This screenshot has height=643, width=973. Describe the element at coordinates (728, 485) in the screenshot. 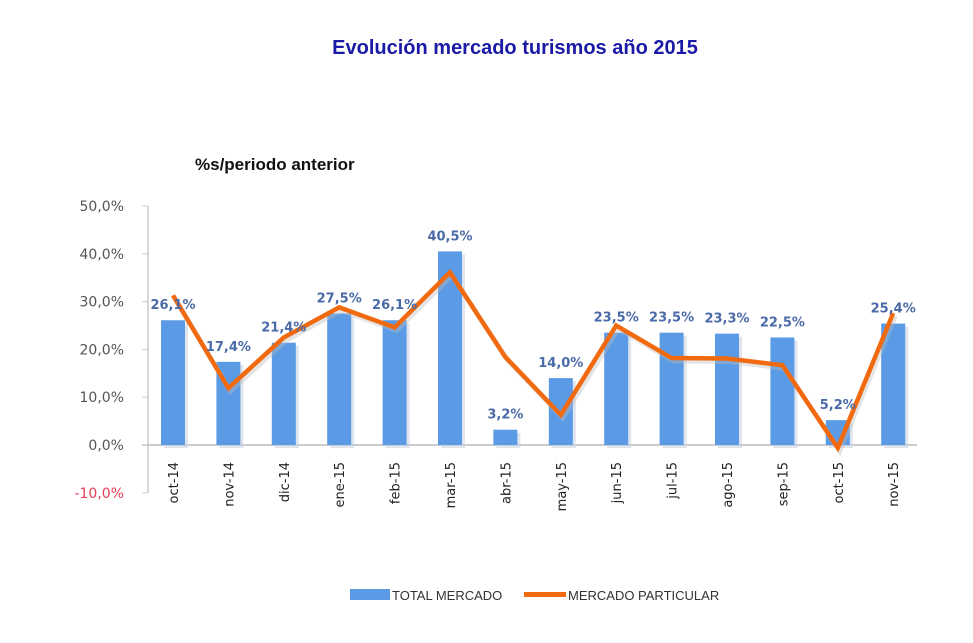

I see `x-tick-label: ago-15` at that location.